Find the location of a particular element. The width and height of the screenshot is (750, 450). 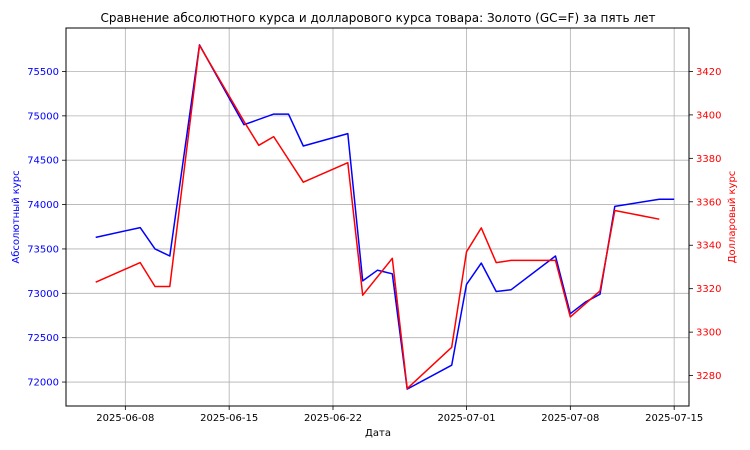

x-tick-label: 2025-06-22 is located at coordinates (333, 418).